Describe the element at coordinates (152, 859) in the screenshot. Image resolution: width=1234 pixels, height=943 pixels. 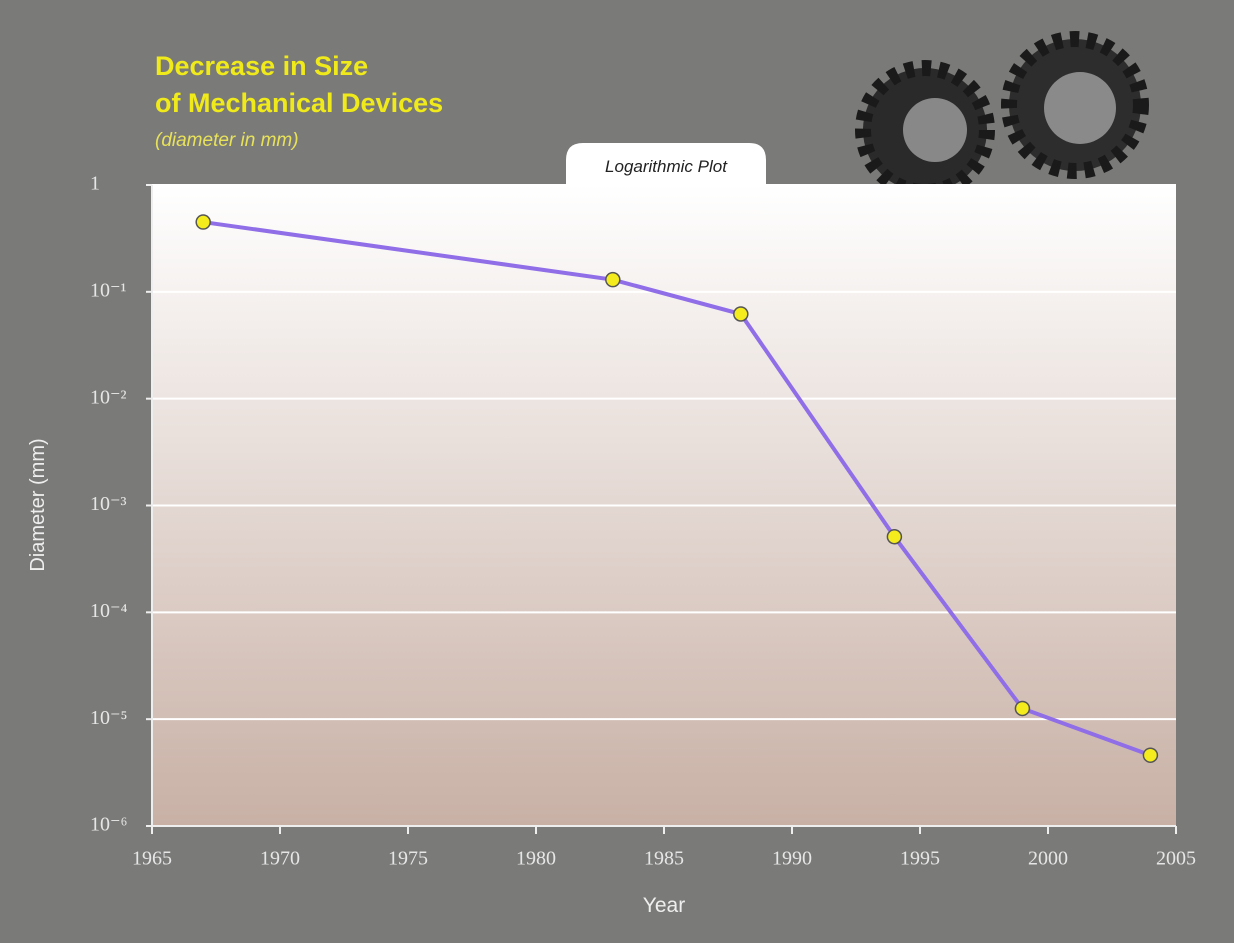
I see `x-tick-label: 1965` at that location.